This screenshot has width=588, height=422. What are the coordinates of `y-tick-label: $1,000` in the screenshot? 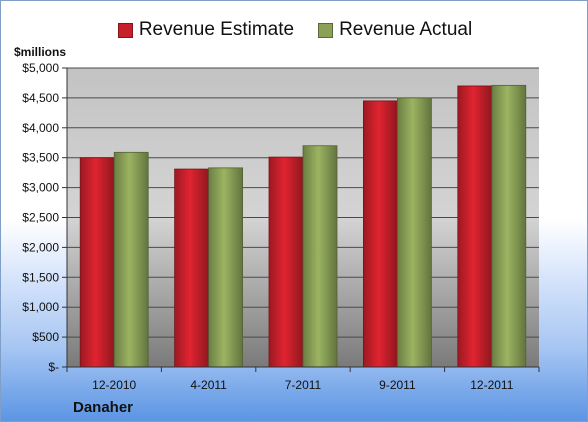 It's located at (40, 307).